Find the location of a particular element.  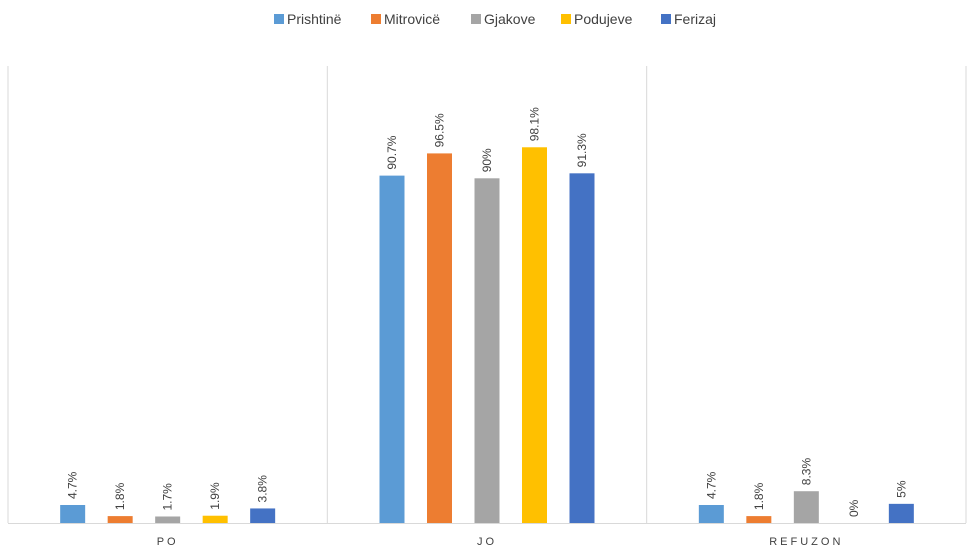

category-label-po: PO is located at coordinates (168, 542).